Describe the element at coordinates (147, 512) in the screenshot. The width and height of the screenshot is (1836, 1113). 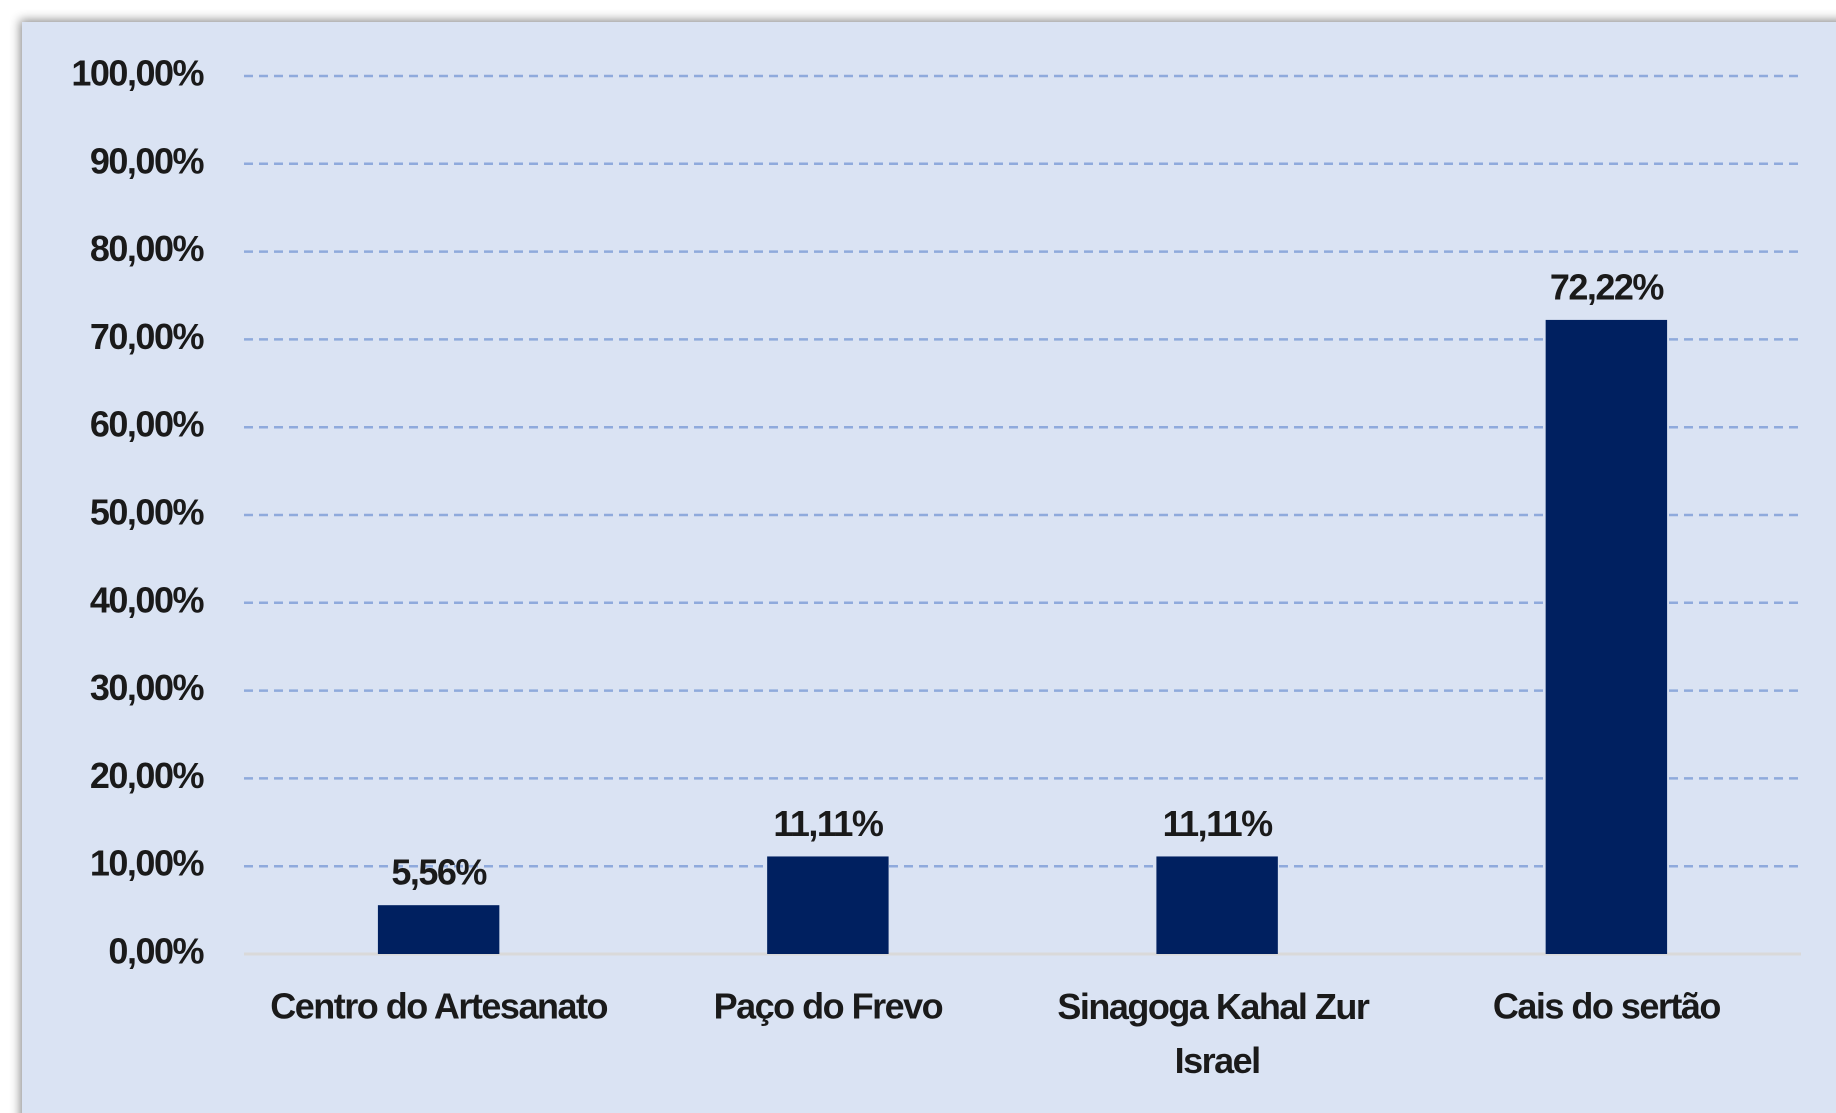
I see `y-tick-label: 50,00%` at that location.